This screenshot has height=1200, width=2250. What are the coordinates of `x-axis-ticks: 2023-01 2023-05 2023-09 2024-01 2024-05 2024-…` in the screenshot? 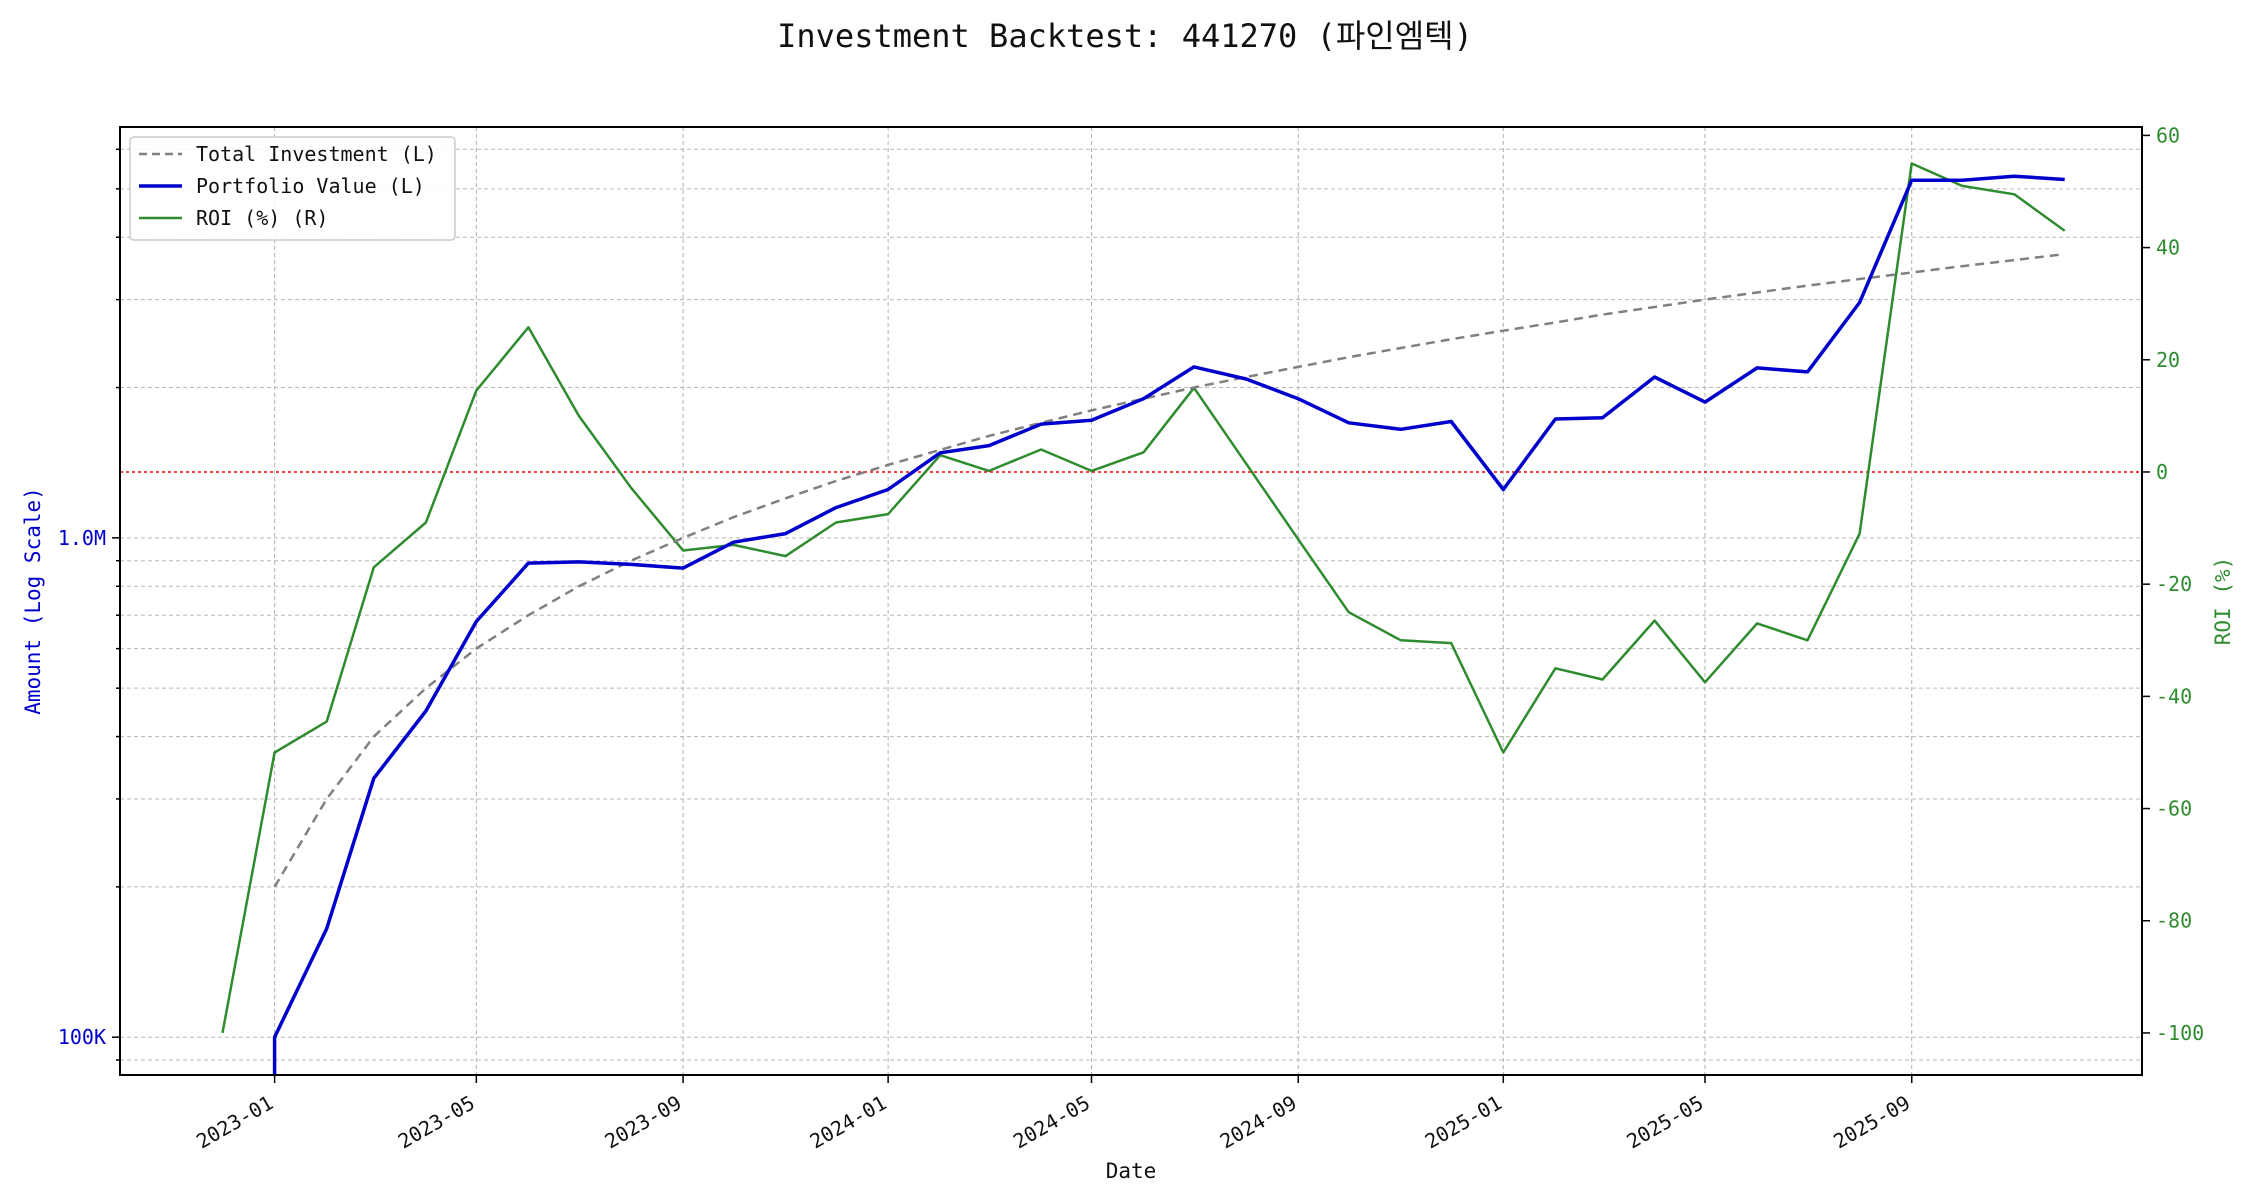 It's located at (1053, 1114).